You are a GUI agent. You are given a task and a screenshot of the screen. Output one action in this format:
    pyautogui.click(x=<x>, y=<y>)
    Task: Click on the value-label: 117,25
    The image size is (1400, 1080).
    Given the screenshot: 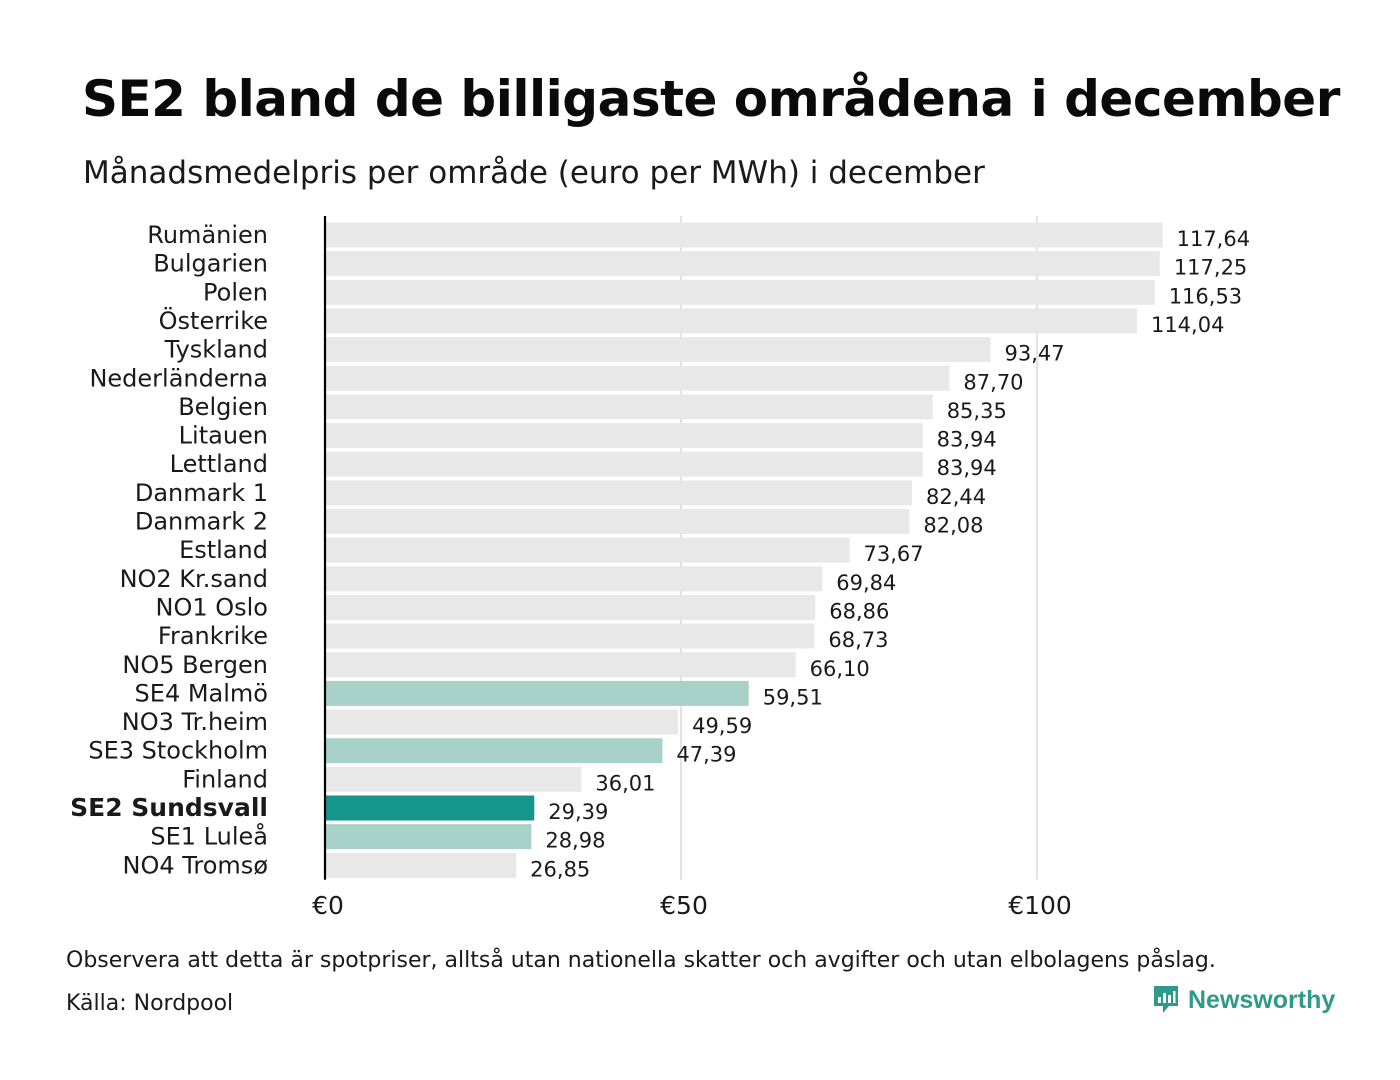 What is the action you would take?
    pyautogui.click(x=1210, y=268)
    